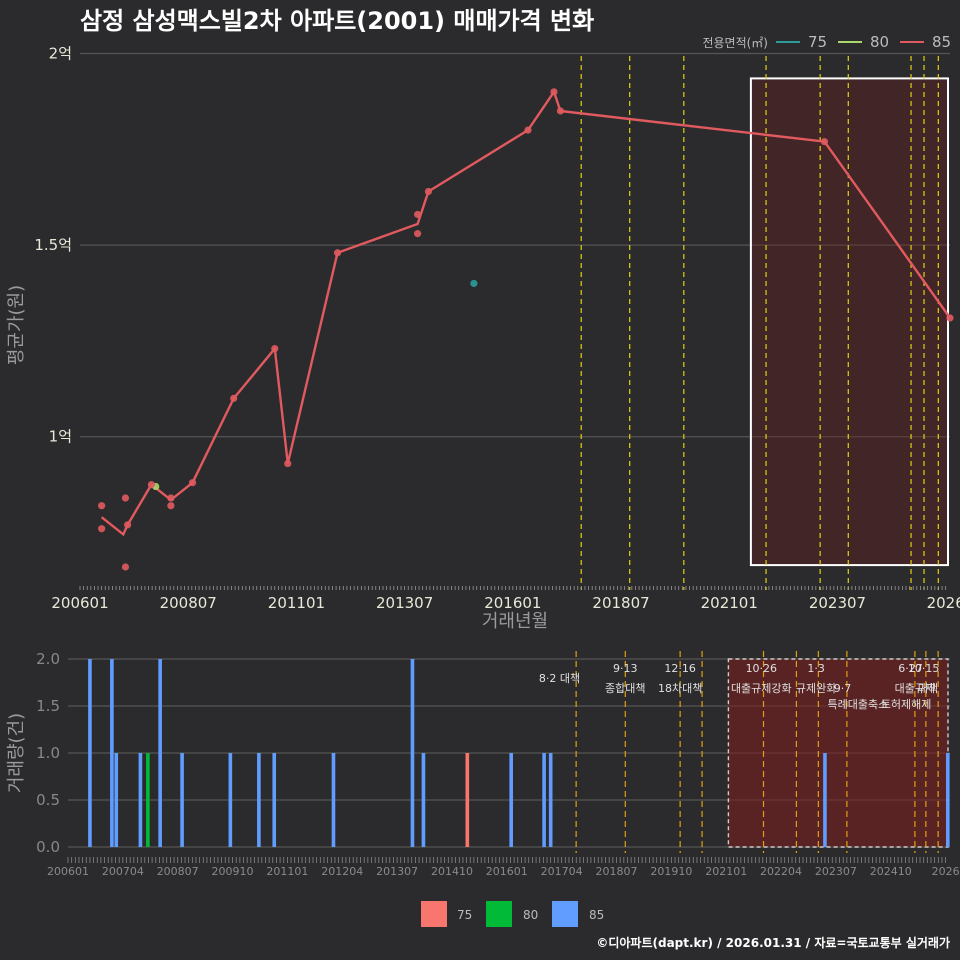 The image size is (960, 960). Describe the element at coordinates (625, 668) in the screenshot. I see `annotation-1: 9·13` at that location.